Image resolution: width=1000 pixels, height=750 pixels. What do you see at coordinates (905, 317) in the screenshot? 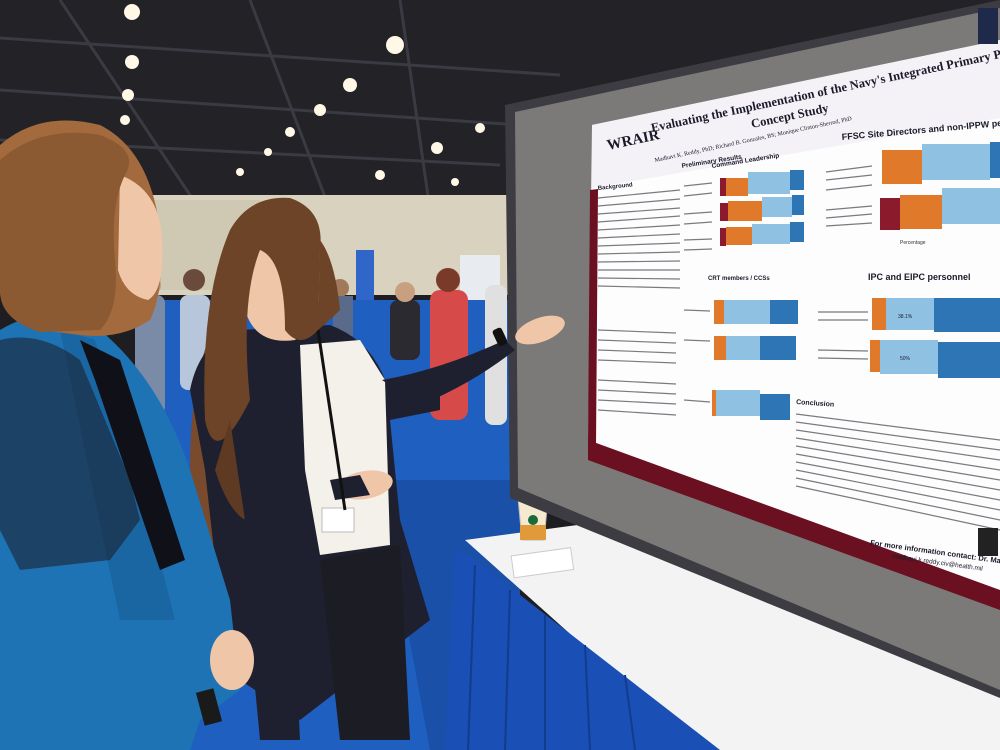
I see `ipc-value-1: 38.1%` at bounding box center [905, 317].